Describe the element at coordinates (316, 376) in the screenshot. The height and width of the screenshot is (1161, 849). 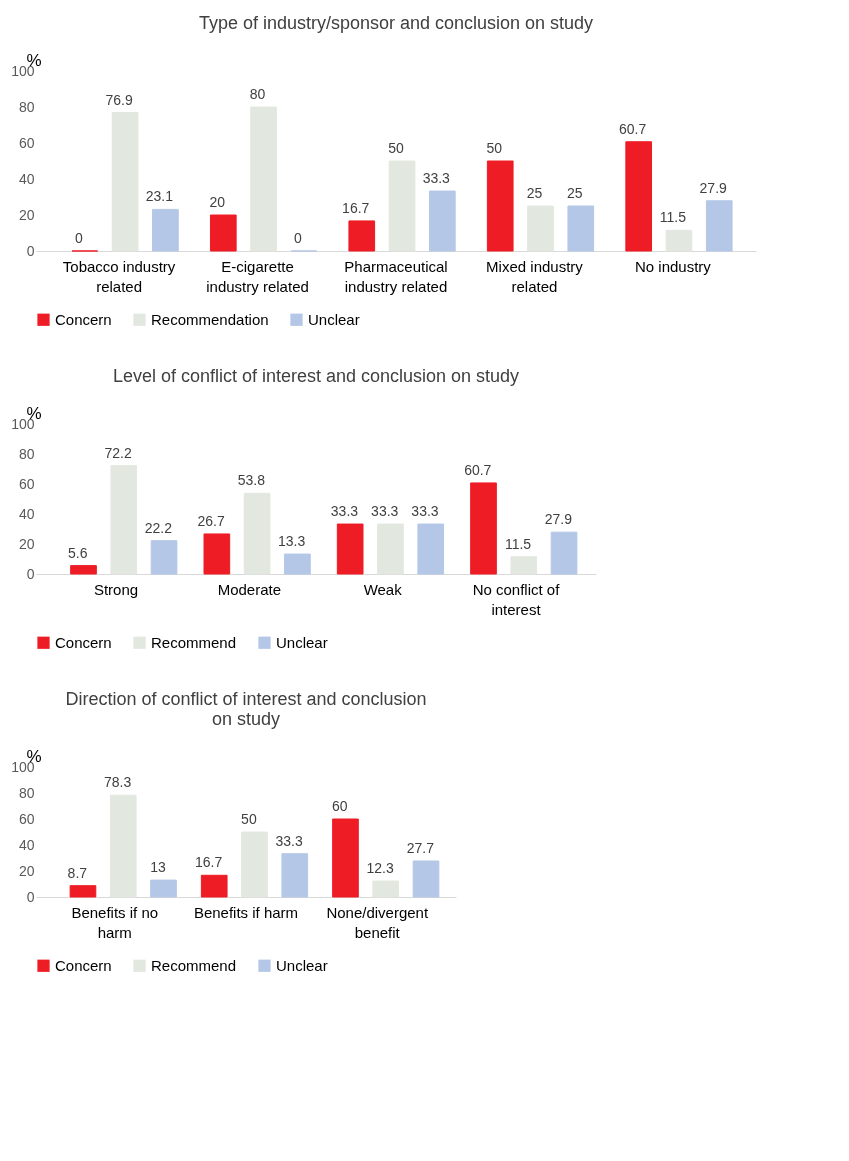
I see `chart-title: Level of conflict of interest and conclusion on study` at that location.